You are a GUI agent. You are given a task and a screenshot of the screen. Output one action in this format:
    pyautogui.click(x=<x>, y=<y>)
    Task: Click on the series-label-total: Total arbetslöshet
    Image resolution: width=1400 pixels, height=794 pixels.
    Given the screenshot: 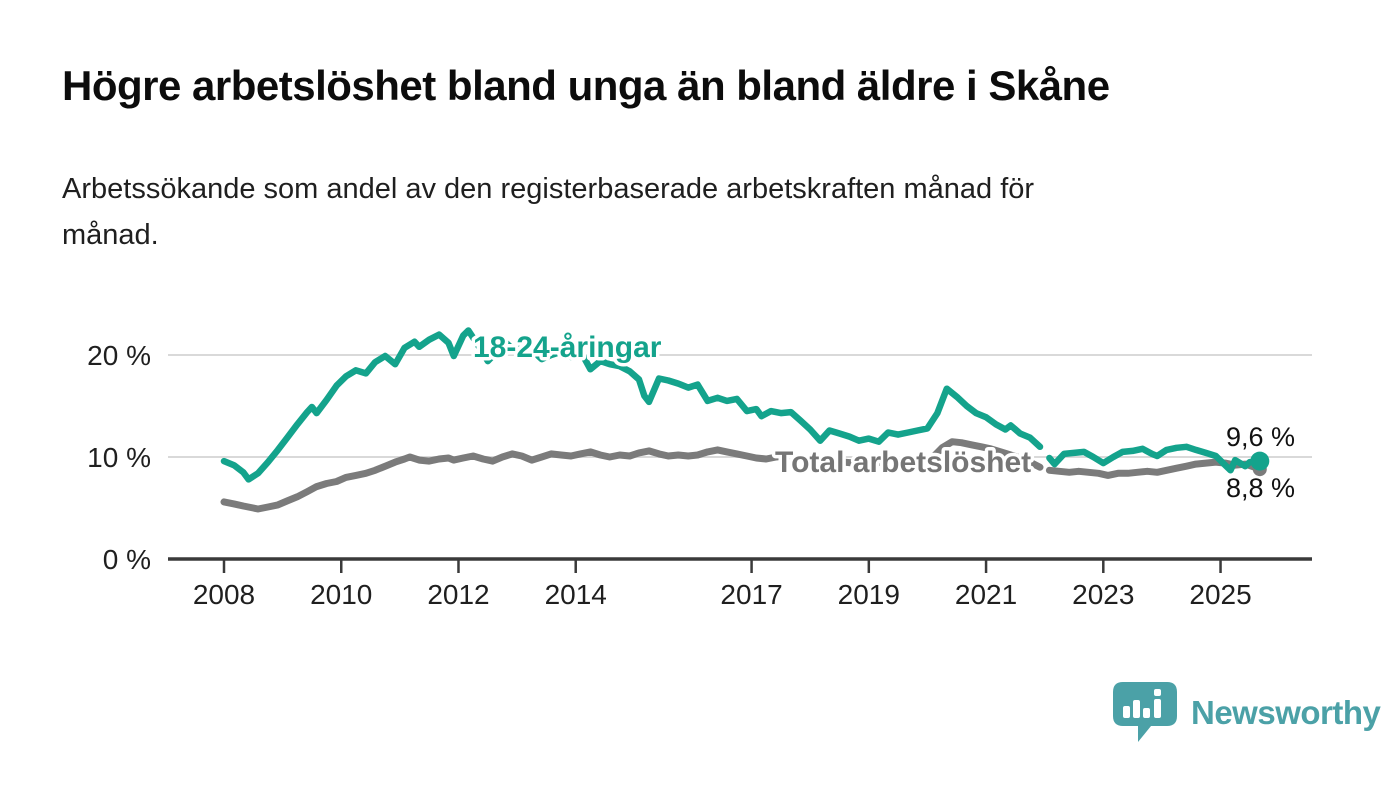 What is the action you would take?
    pyautogui.click(x=903, y=462)
    